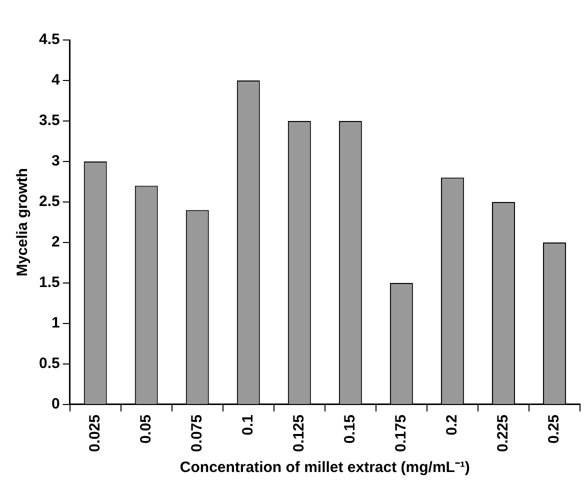 This screenshot has height=485, width=586. I want to click on y-tick-label: 4.5, so click(49, 39).